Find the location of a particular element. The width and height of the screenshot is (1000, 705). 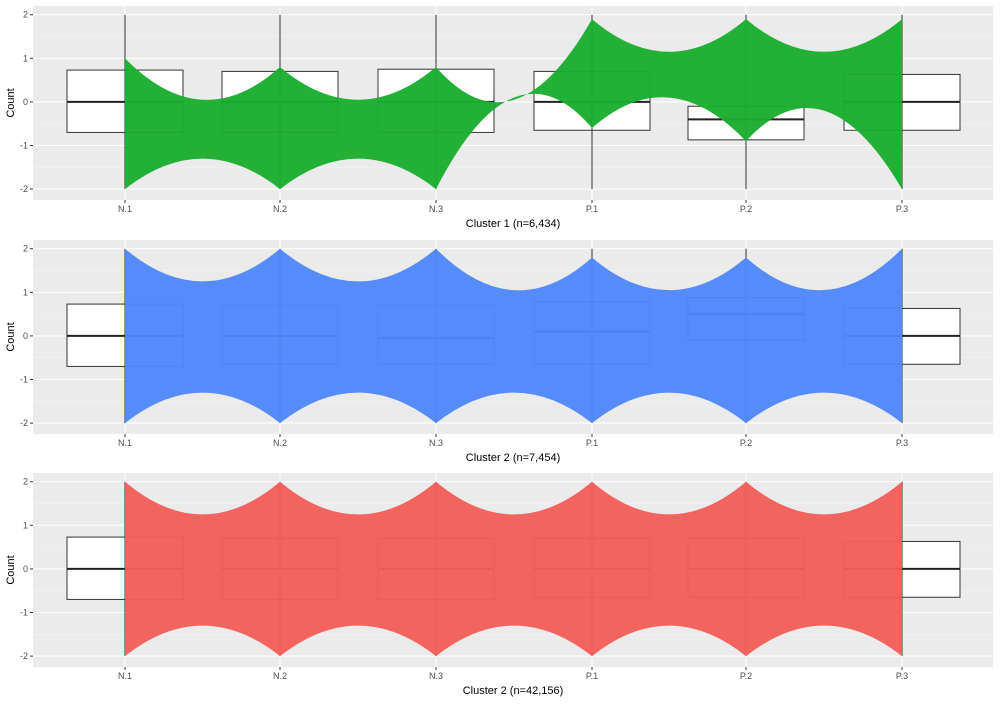

x-axis-title: Cluster 2 (n=7,454) is located at coordinates (513, 458).